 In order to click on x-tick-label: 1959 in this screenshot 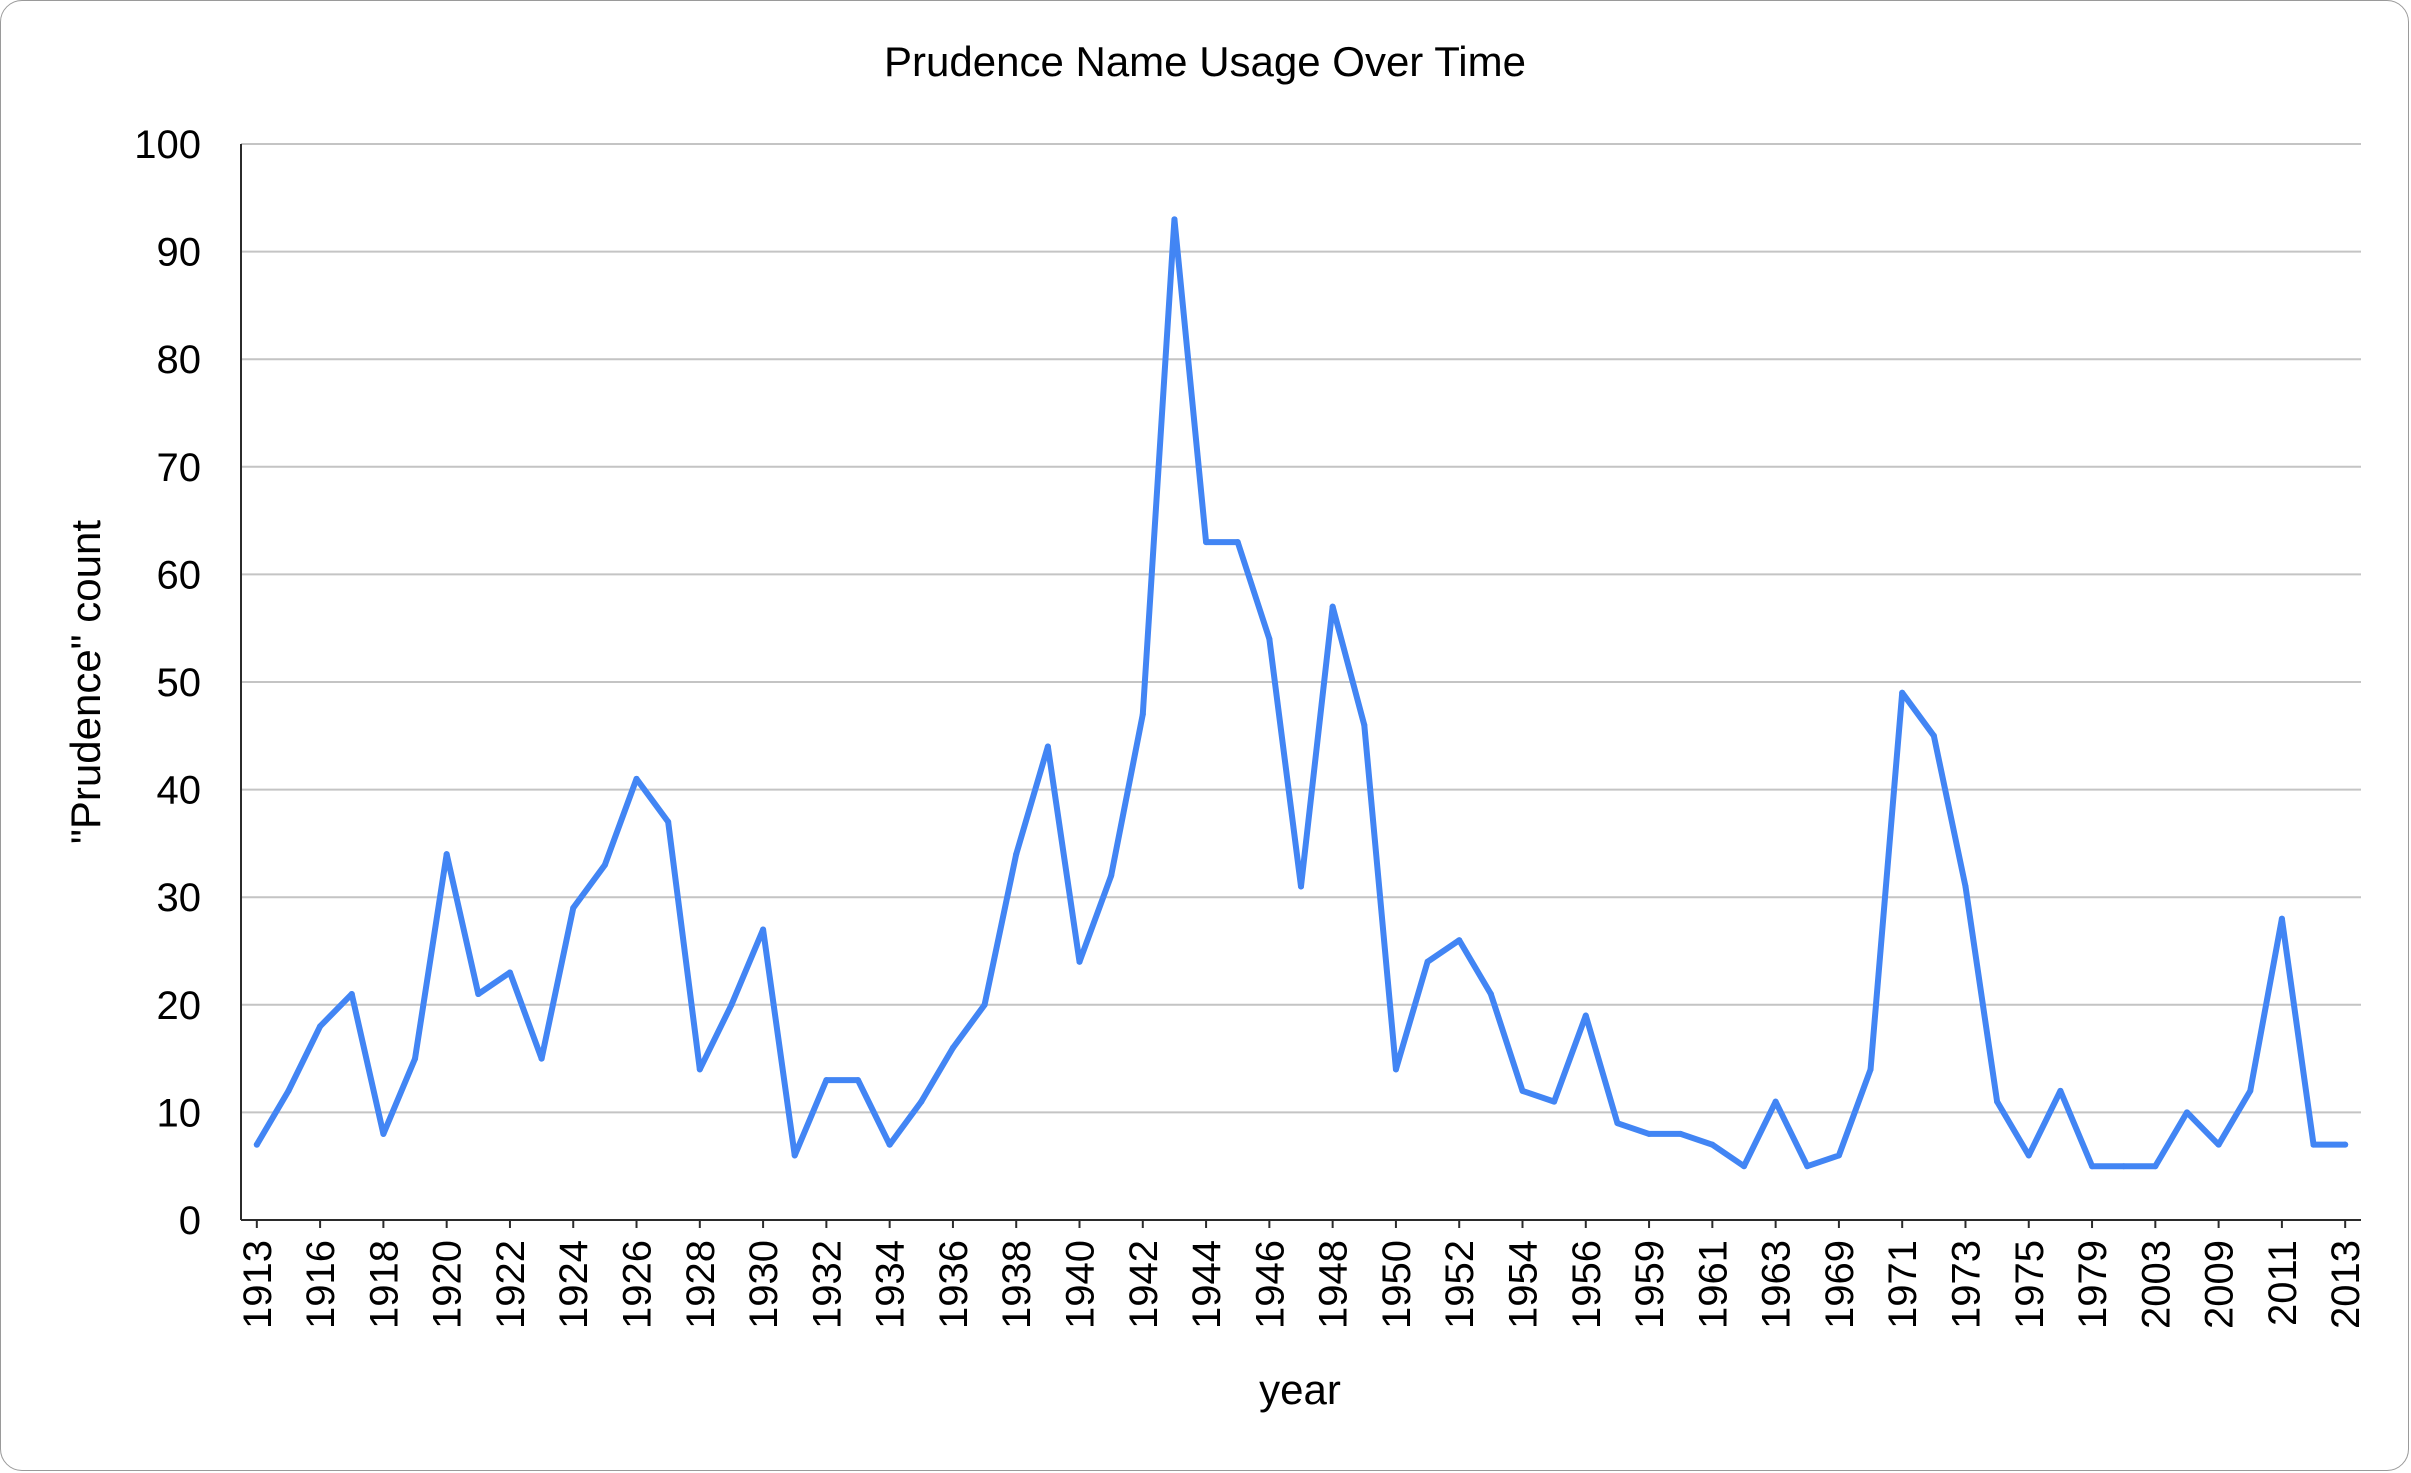, I will do `click(1650, 1284)`.